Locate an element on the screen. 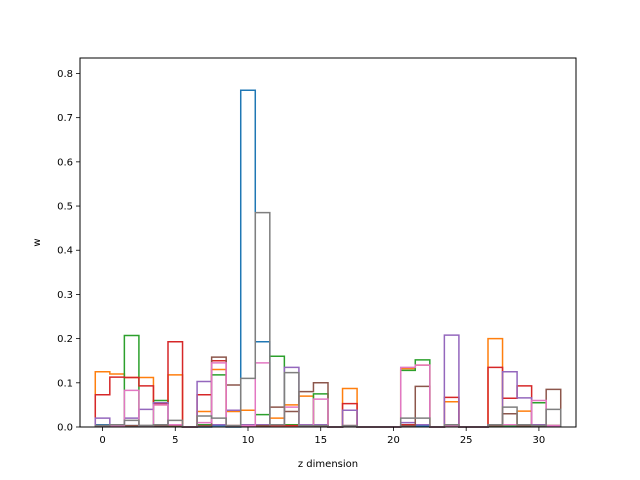  y-tick-label: 0.0 is located at coordinates (65, 428).